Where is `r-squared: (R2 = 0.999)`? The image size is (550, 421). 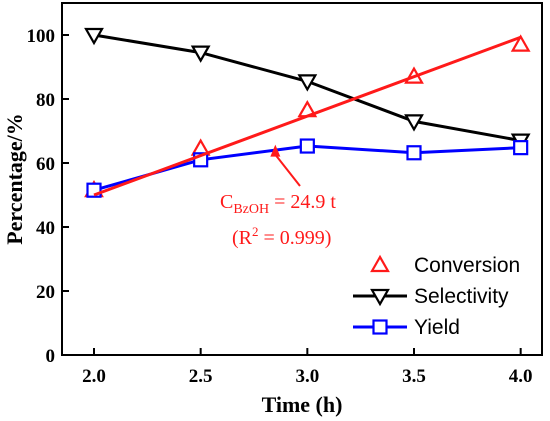 r-squared: (R2 = 0.999) is located at coordinates (281, 236).